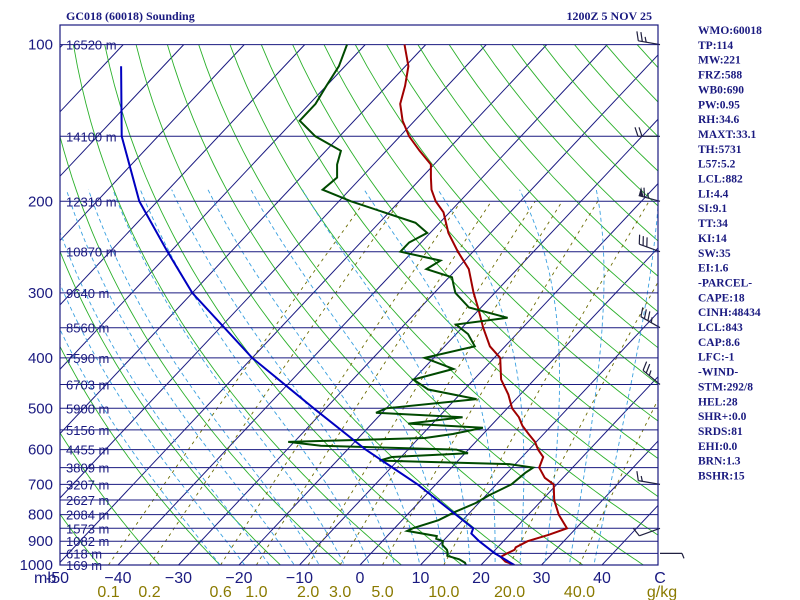 The height and width of the screenshot is (600, 800). What do you see at coordinates (650, 532) in the screenshot?
I see `wind-barb-staff` at bounding box center [650, 532].